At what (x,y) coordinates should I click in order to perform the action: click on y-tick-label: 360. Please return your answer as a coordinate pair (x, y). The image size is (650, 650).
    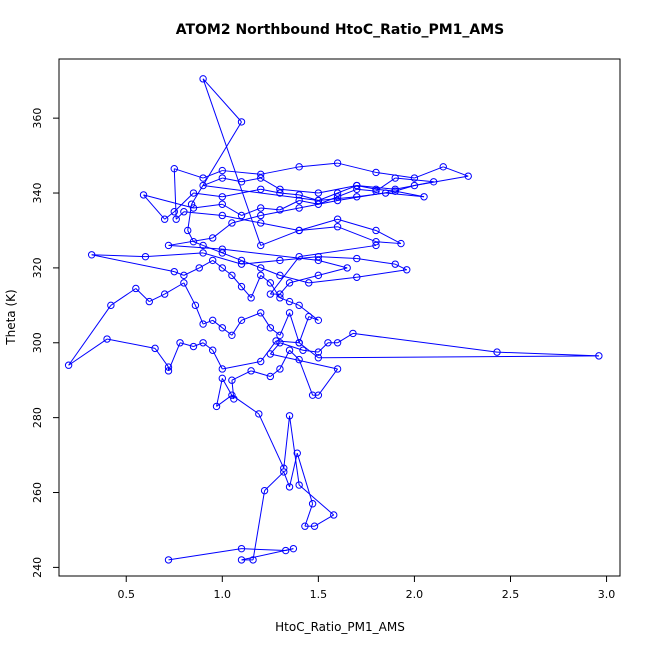
    Looking at the image, I should click on (37, 118).